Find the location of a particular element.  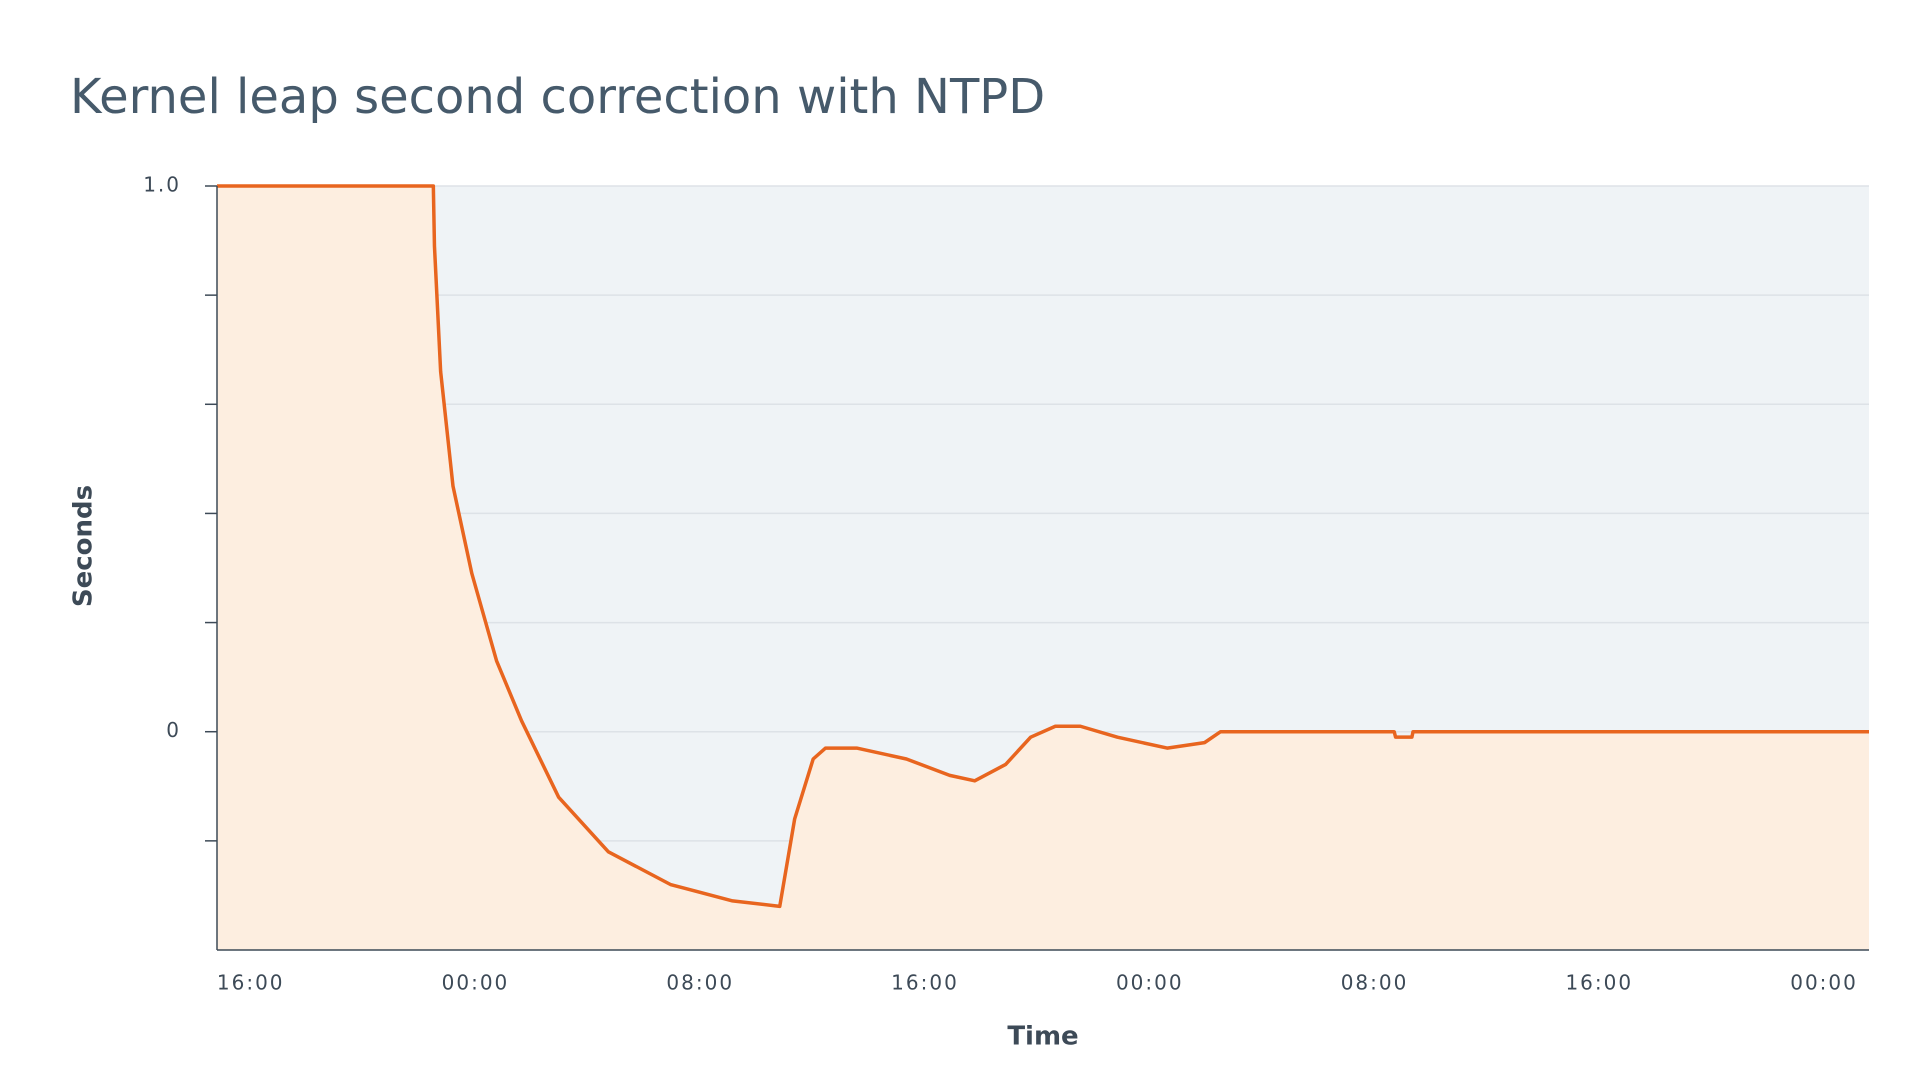

y-tick-label: 0 is located at coordinates (173, 730).